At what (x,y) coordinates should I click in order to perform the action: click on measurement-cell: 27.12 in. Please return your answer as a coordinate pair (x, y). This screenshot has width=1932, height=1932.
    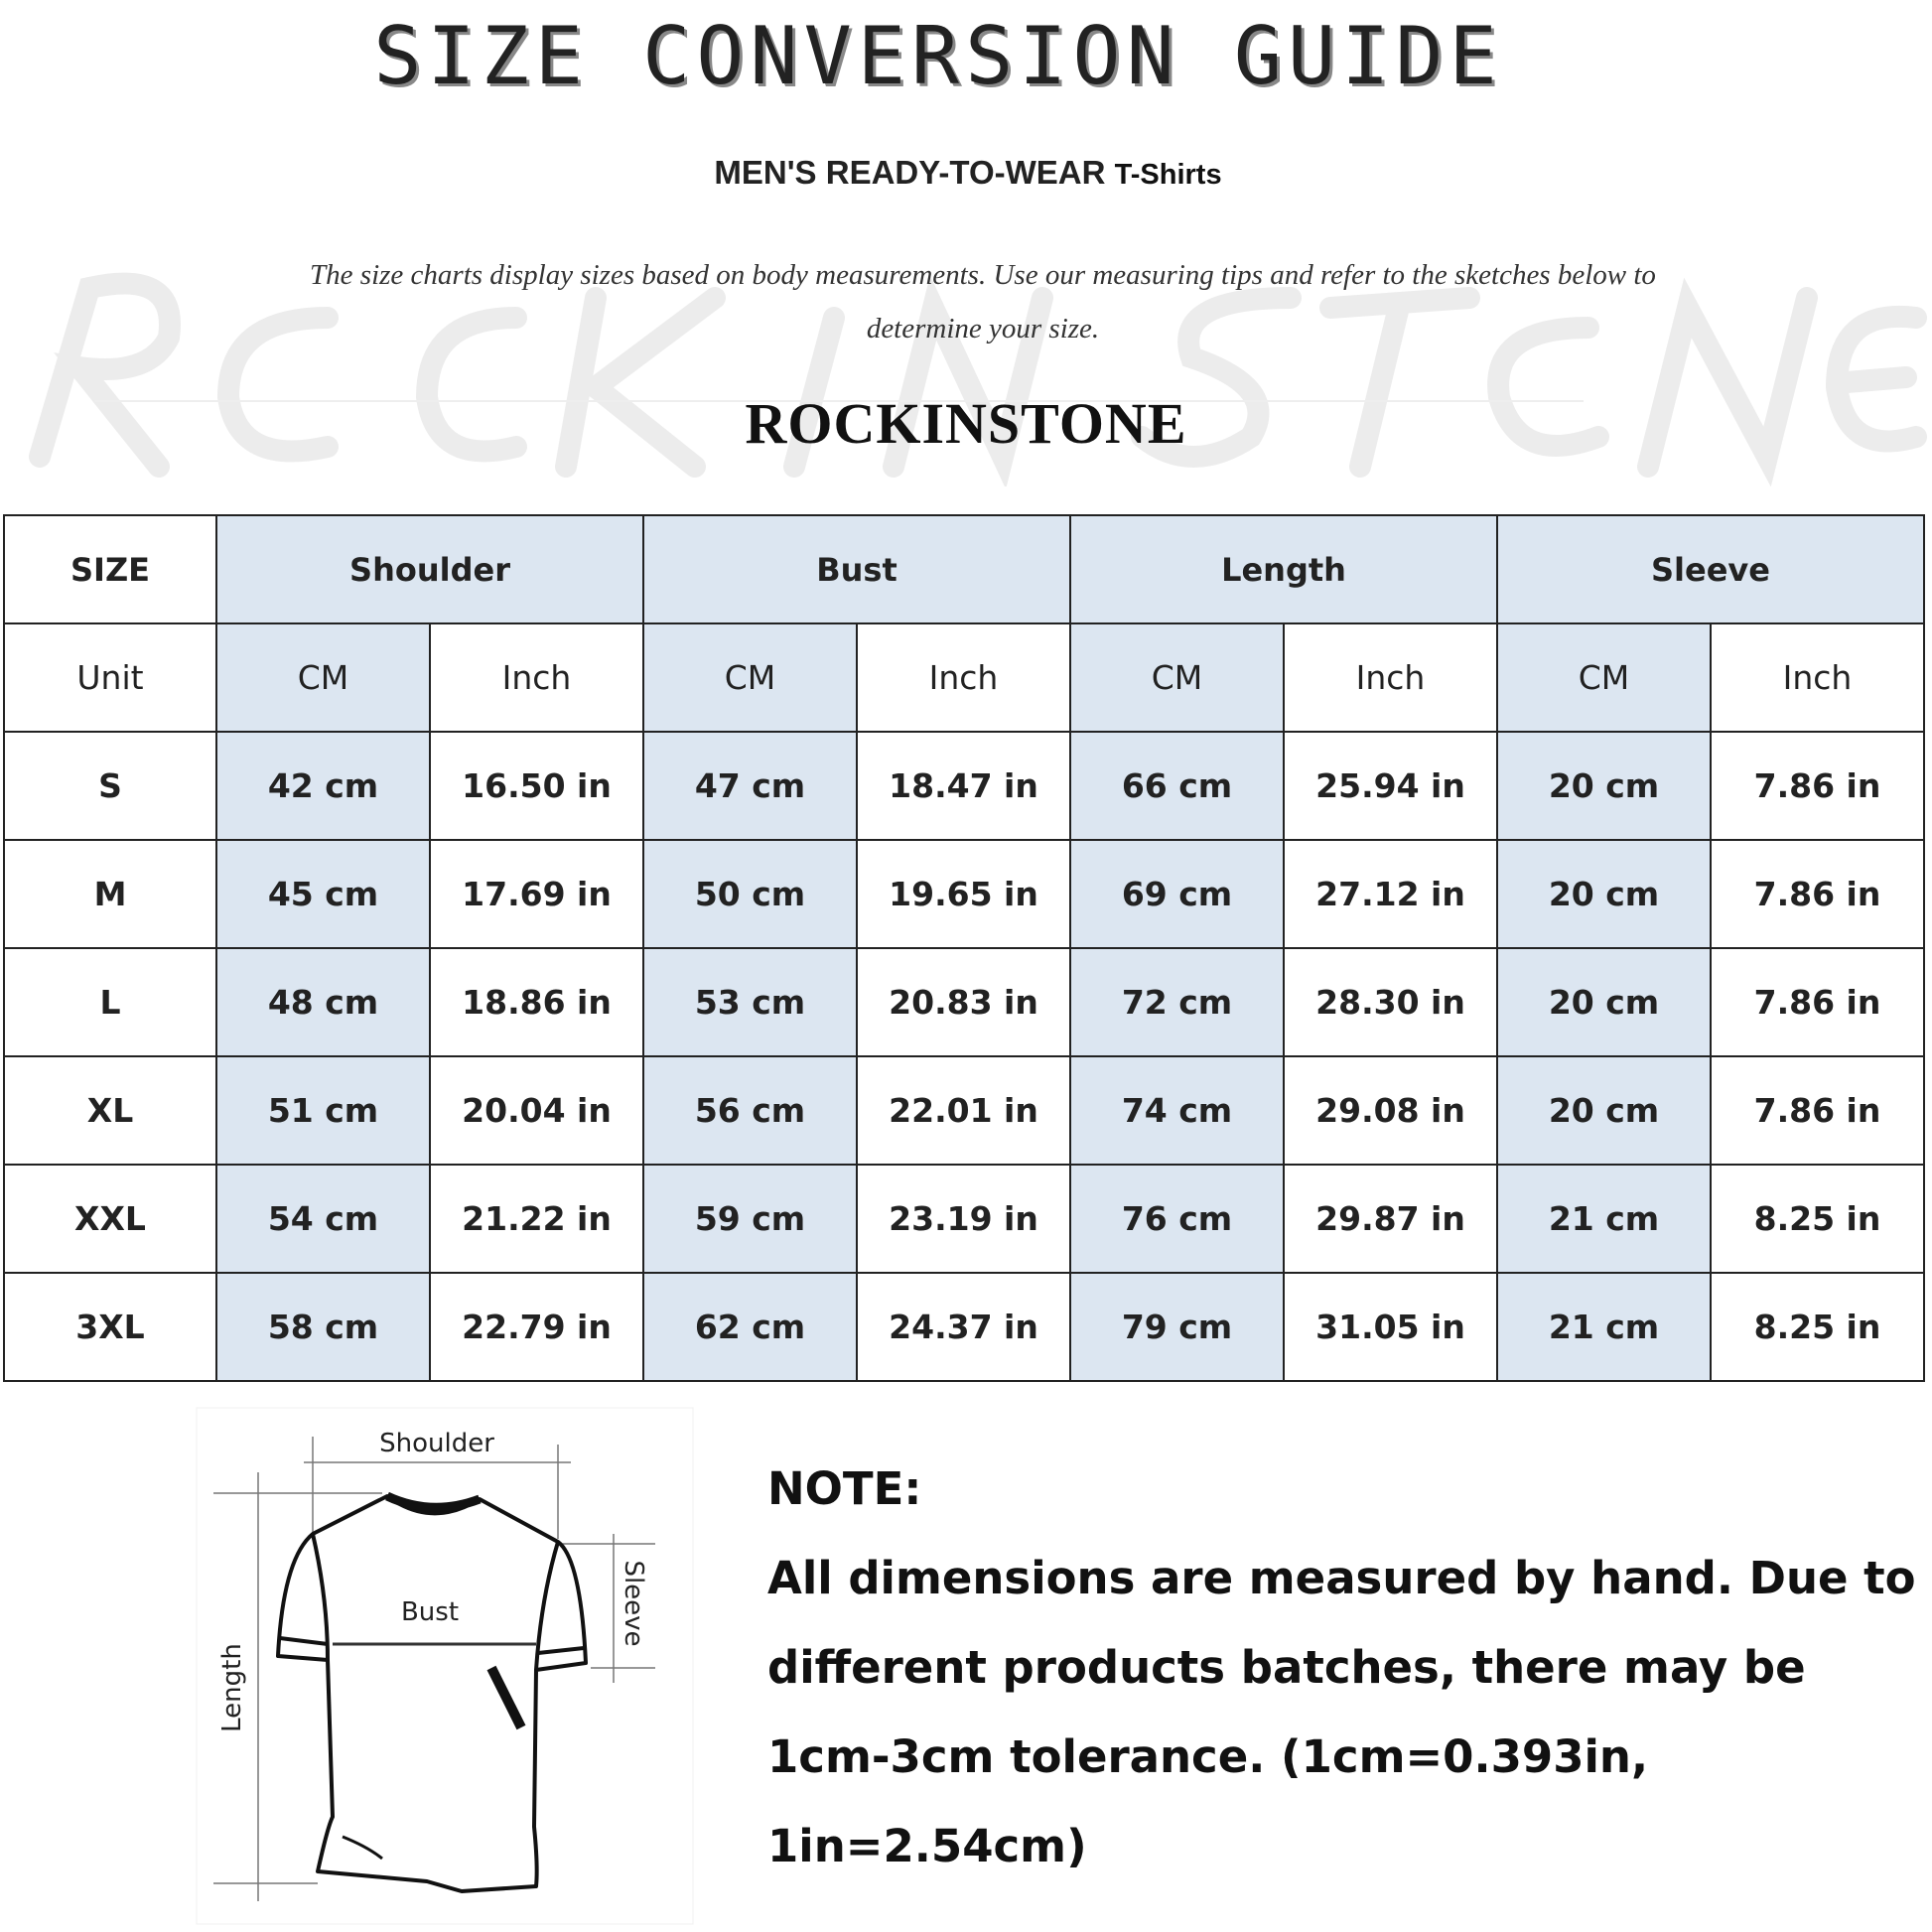
    Looking at the image, I should click on (1390, 894).